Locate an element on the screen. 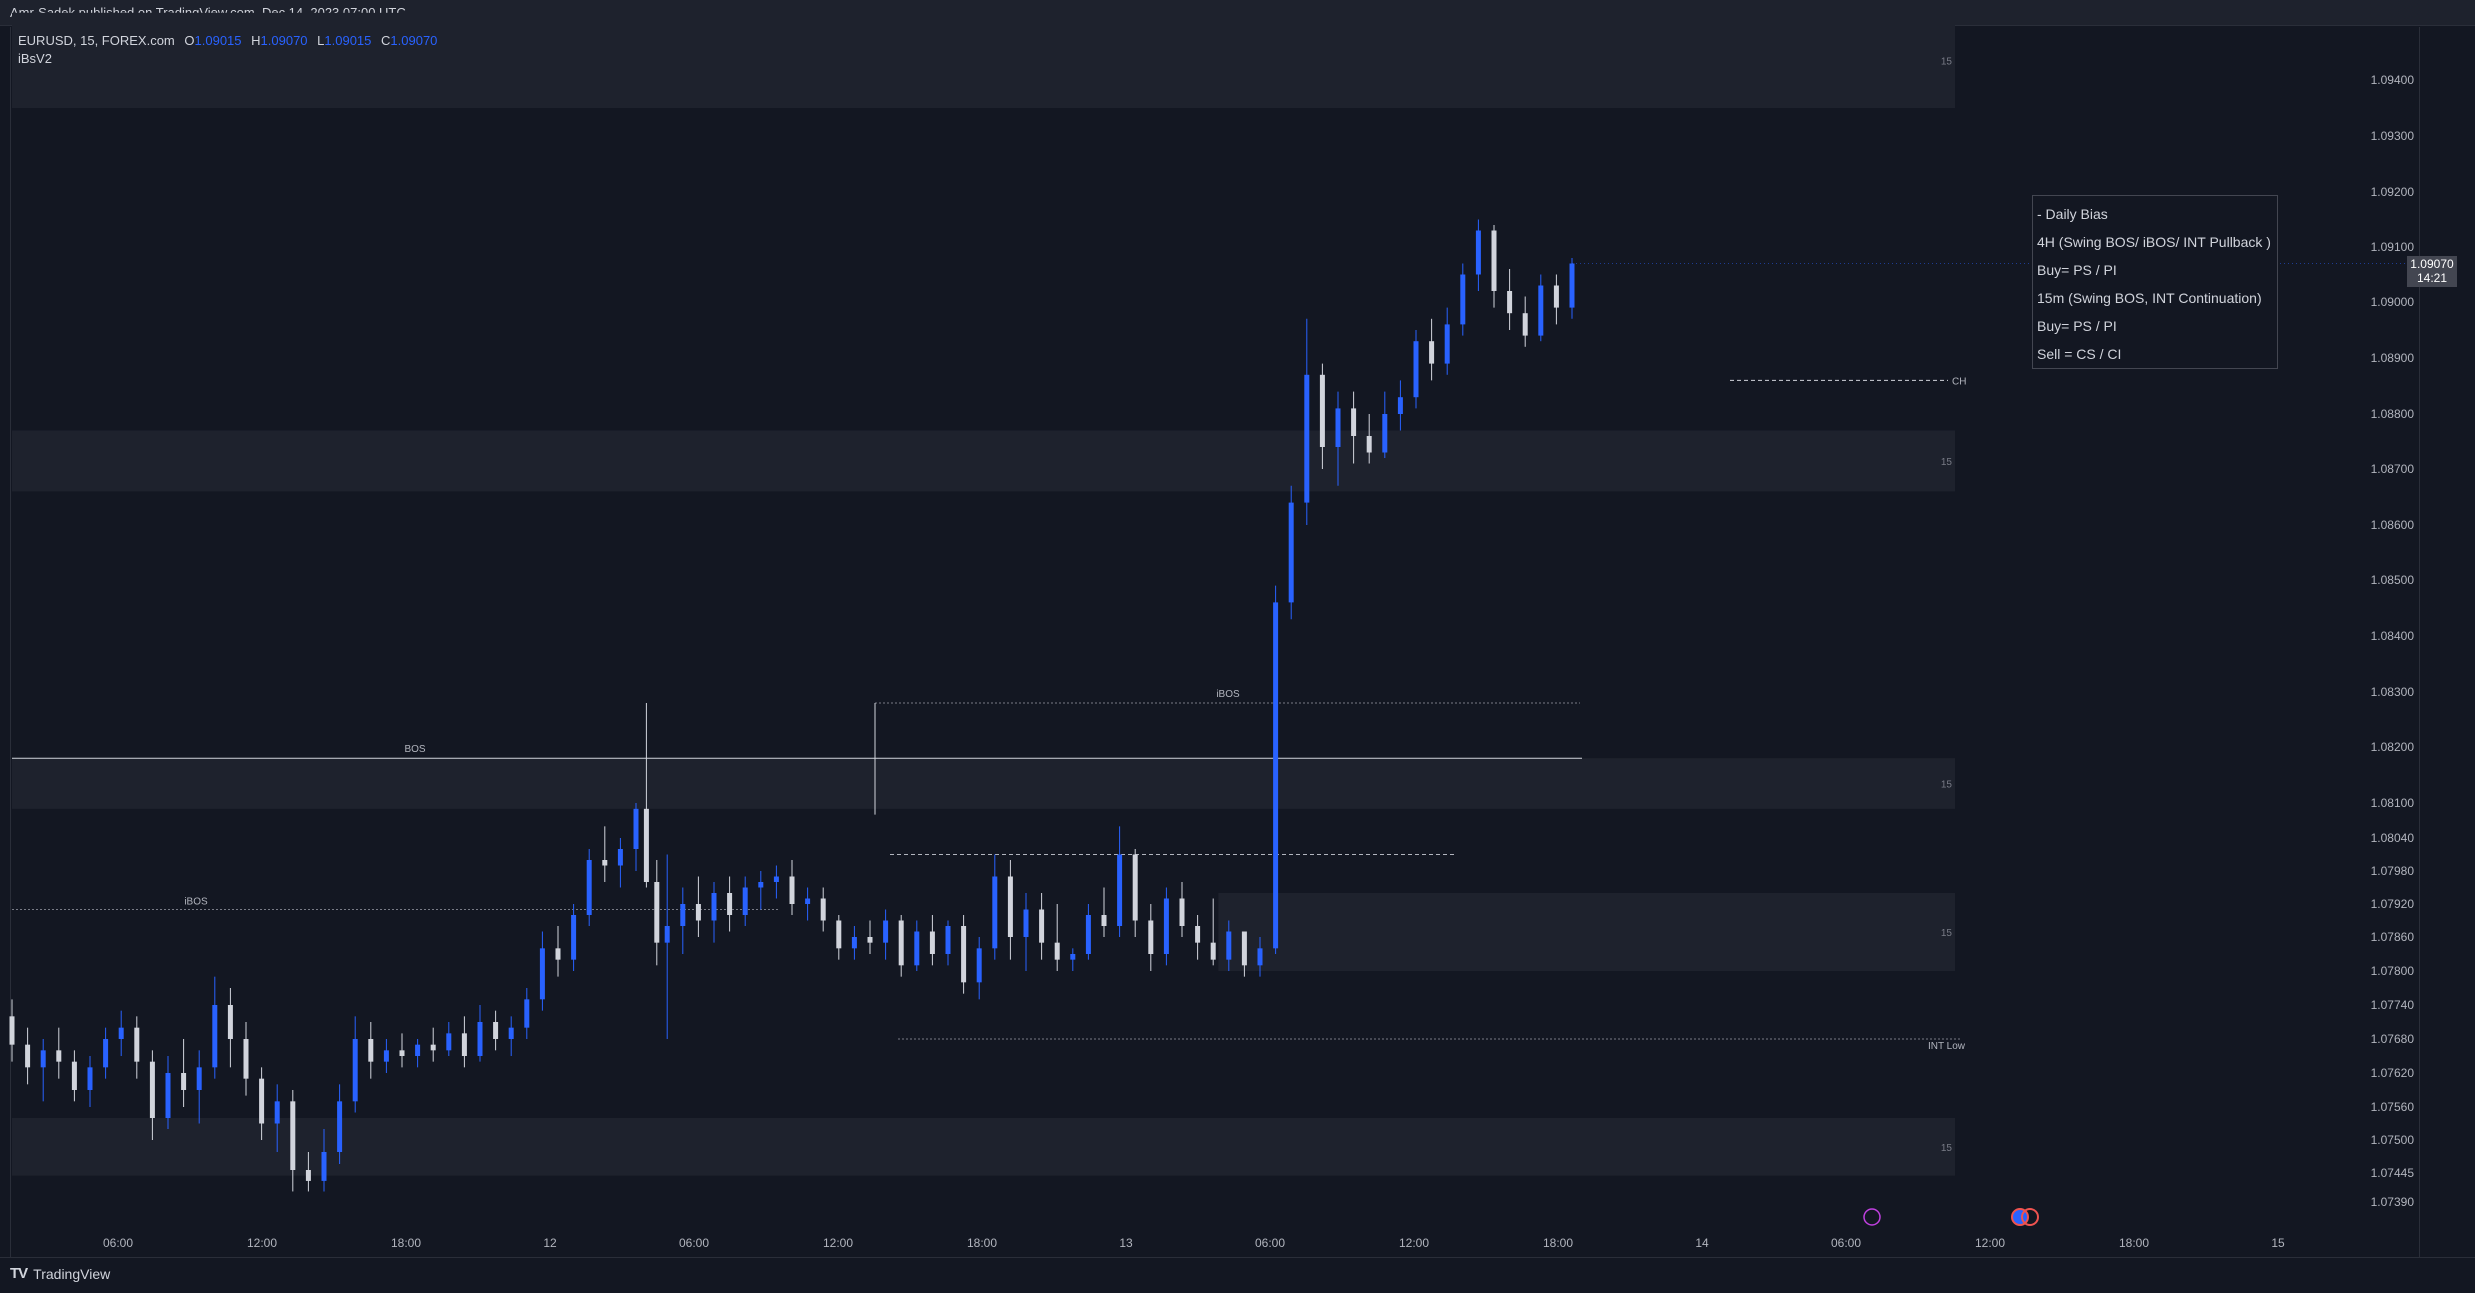 This screenshot has width=2475, height=1293. close-value: 1.09070 is located at coordinates (414, 40).